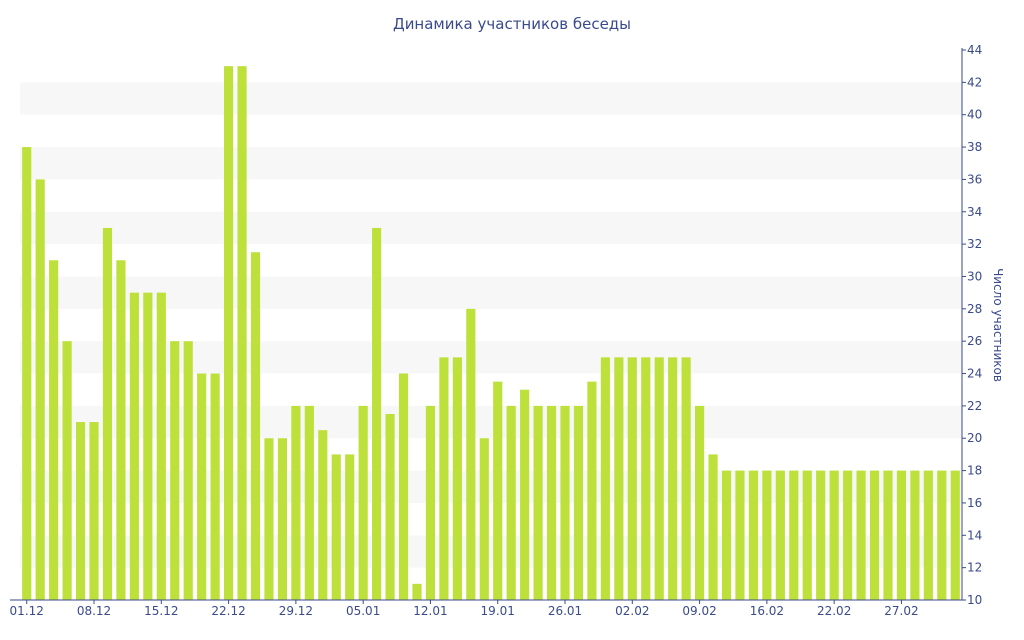  I want to click on y-tick-label: 30, so click(974, 276).